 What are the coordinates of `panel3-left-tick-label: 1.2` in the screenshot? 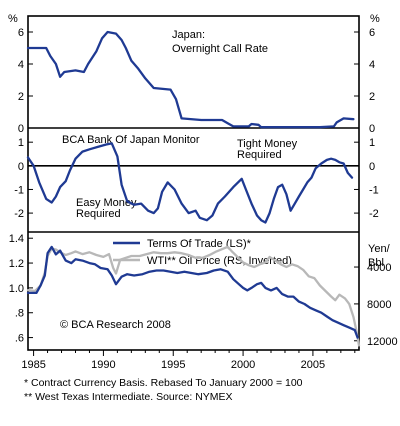 It's located at (16, 264).